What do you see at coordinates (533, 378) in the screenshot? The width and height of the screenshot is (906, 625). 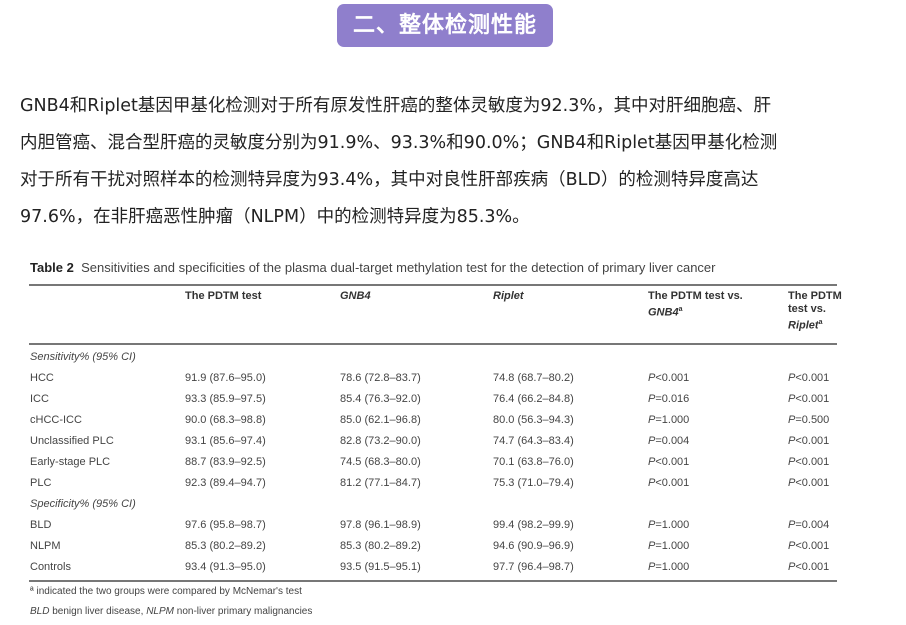 I see `table-cell: 74.8 (68.7–80.2)` at bounding box center [533, 378].